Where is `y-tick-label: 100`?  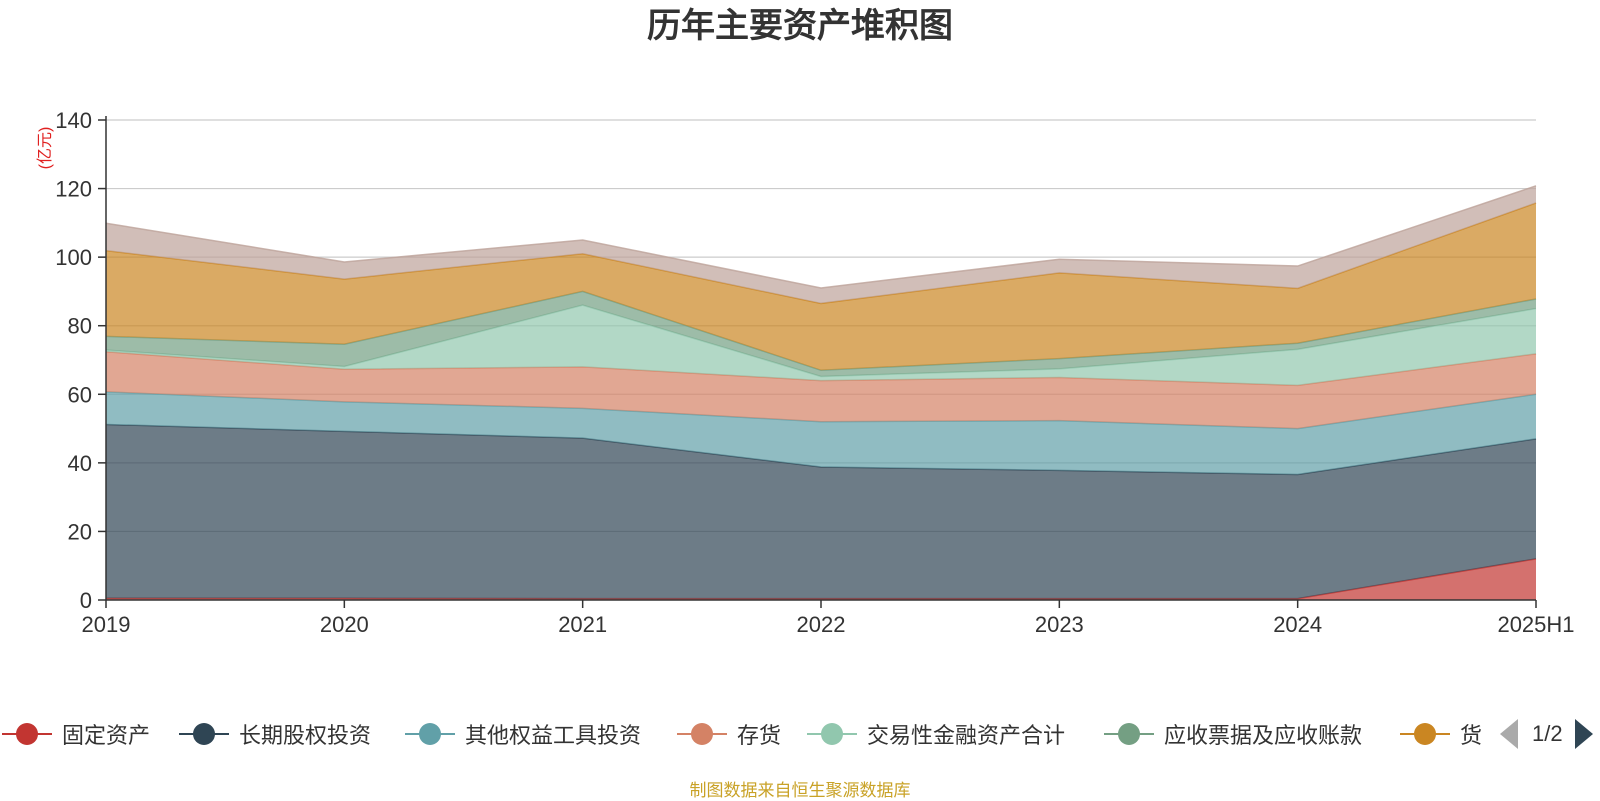 y-tick-label: 100 is located at coordinates (73, 257).